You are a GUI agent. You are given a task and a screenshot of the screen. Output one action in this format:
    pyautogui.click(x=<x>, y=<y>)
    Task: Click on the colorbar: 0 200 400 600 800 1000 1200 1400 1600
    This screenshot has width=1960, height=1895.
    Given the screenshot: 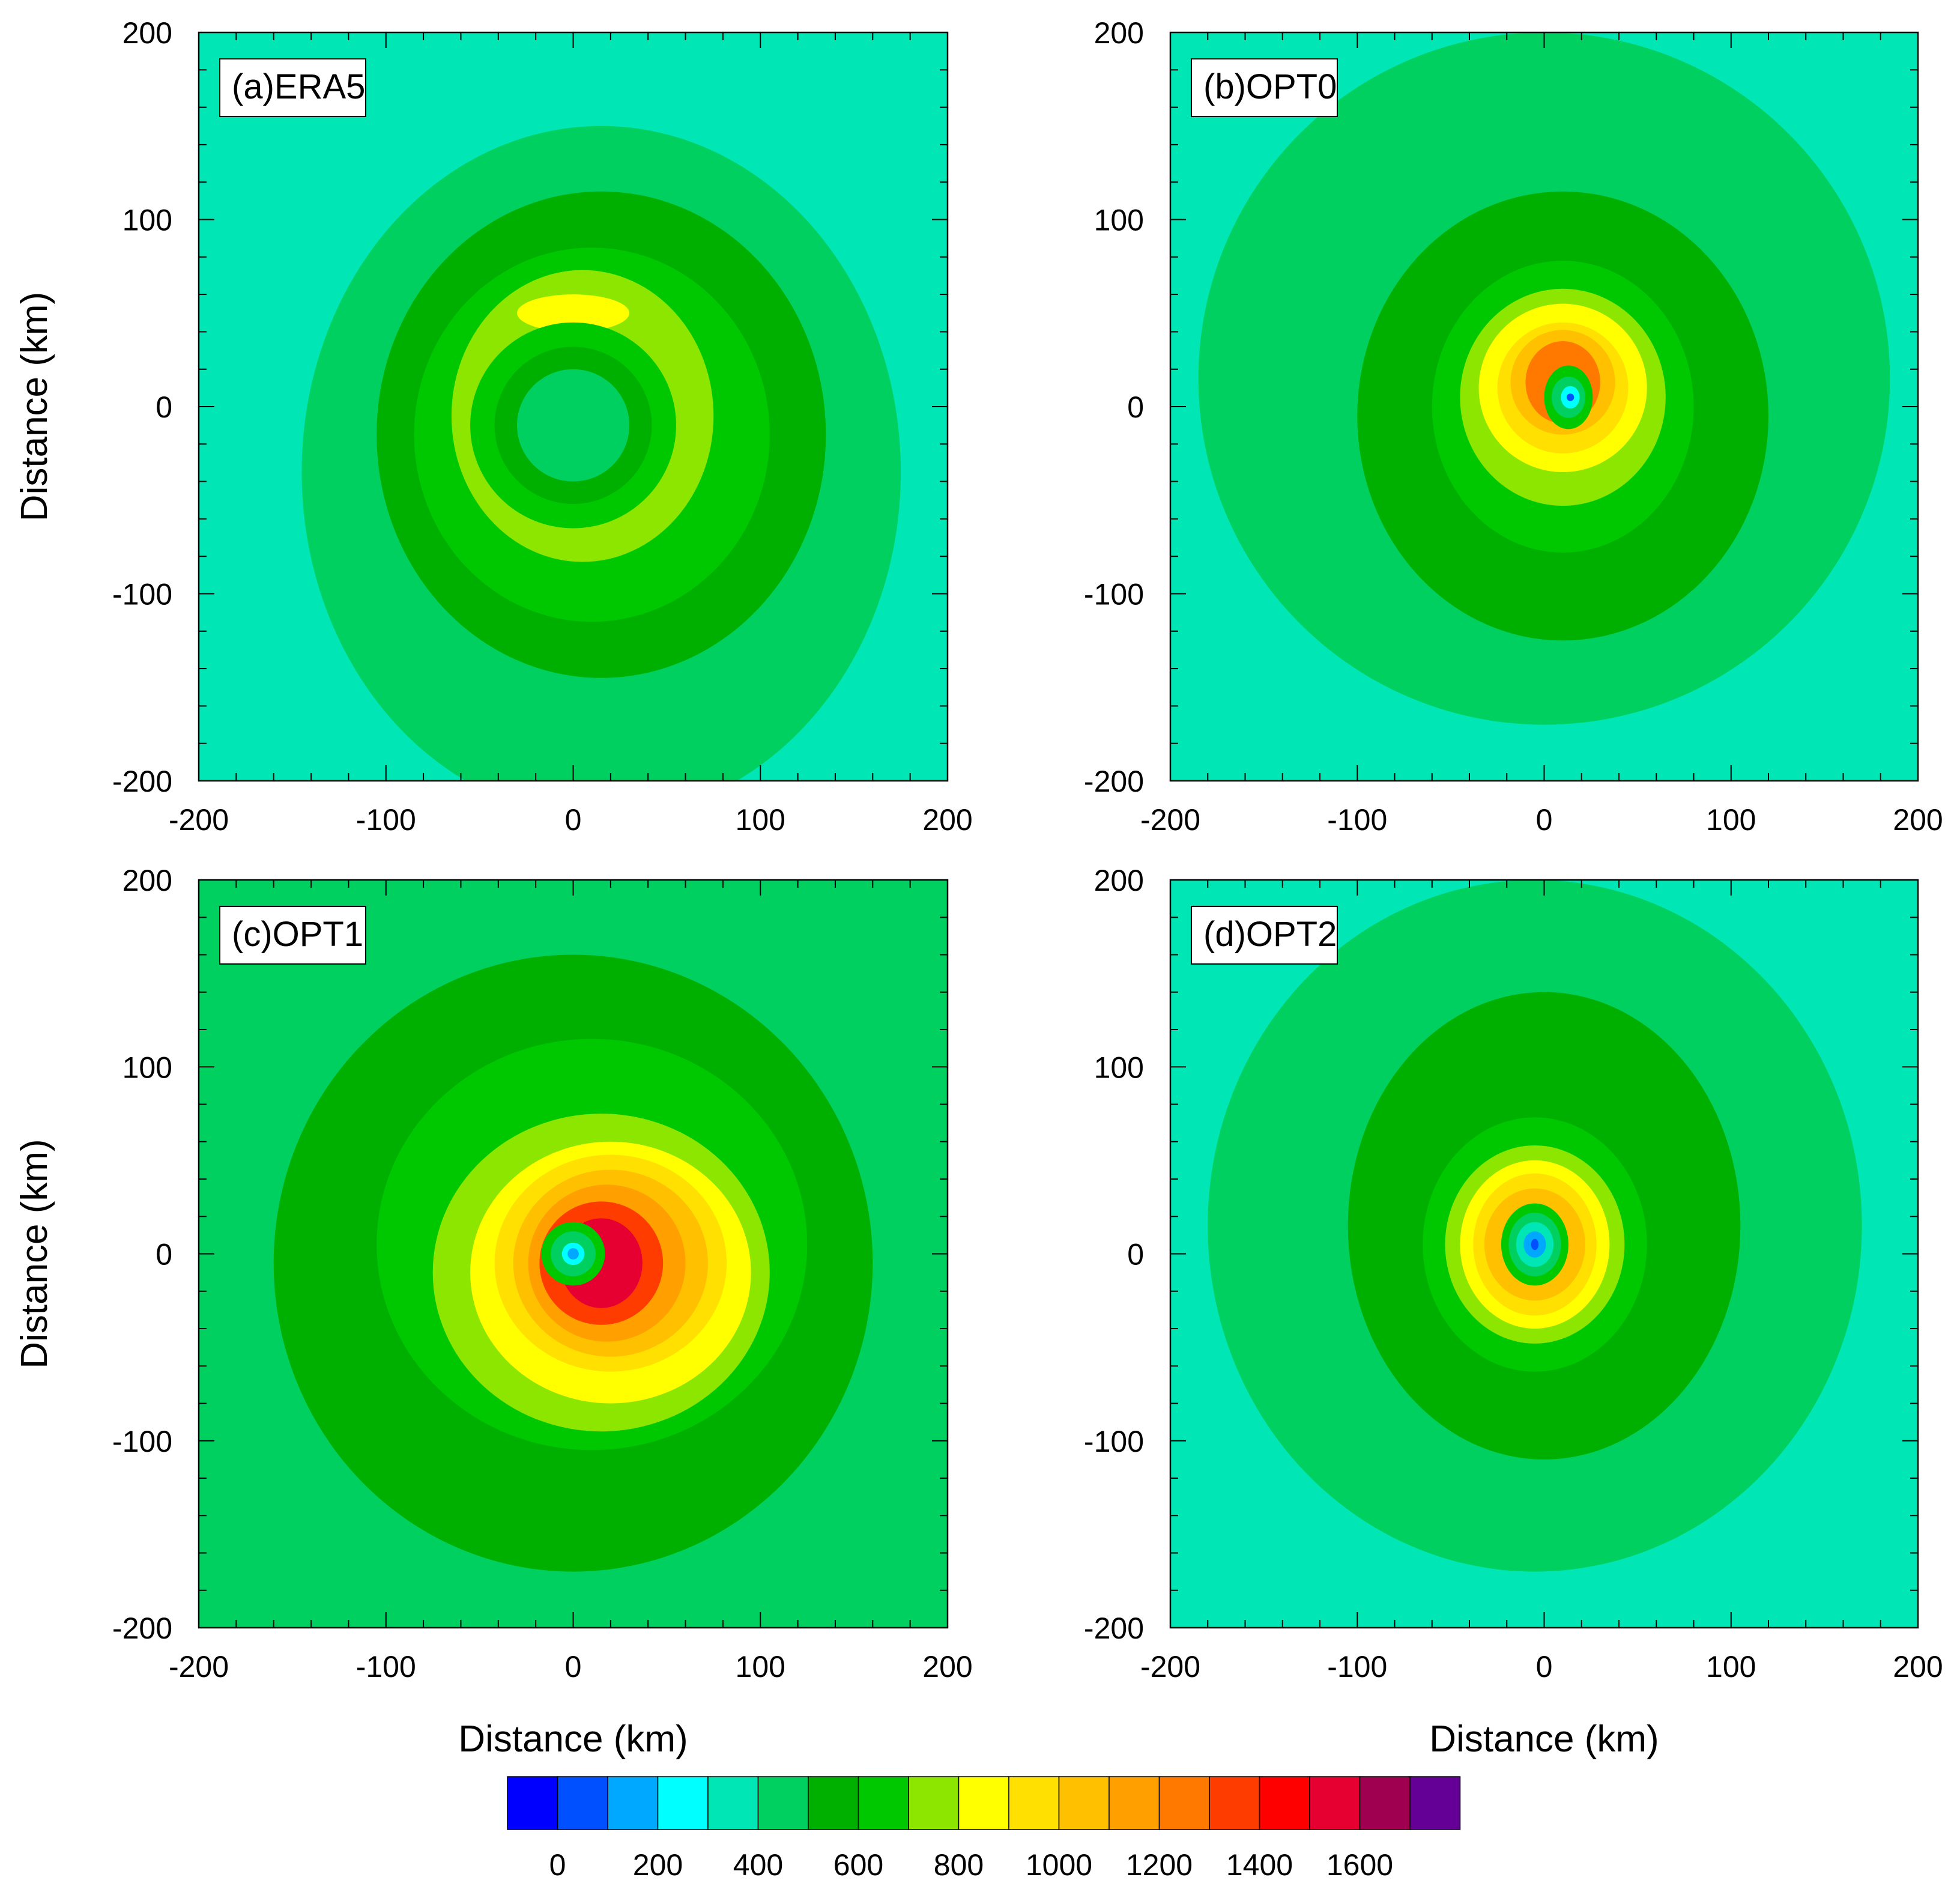 What is the action you would take?
    pyautogui.click(x=984, y=1829)
    